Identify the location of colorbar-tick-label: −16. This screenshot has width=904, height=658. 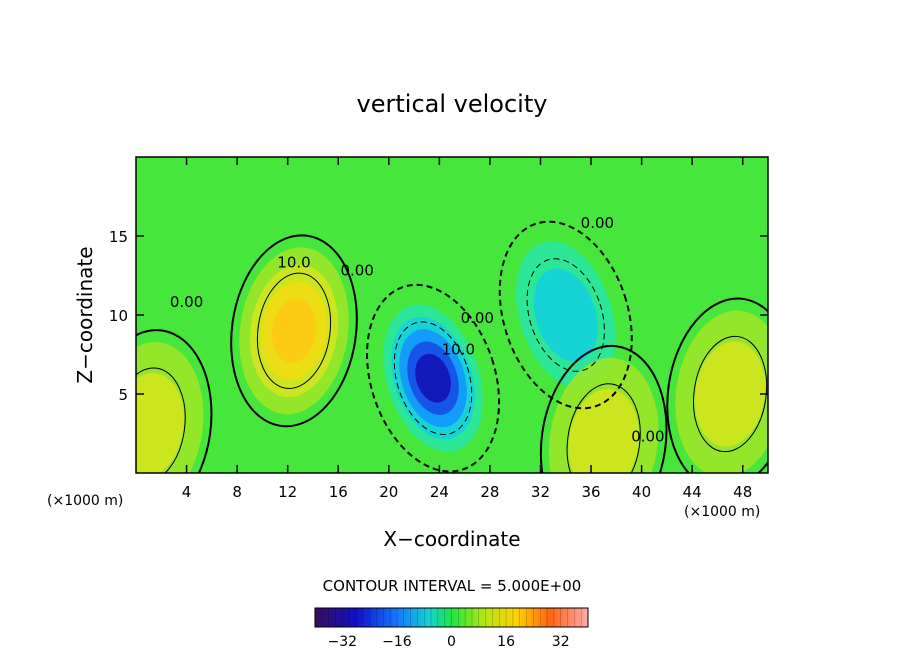
(397, 642).